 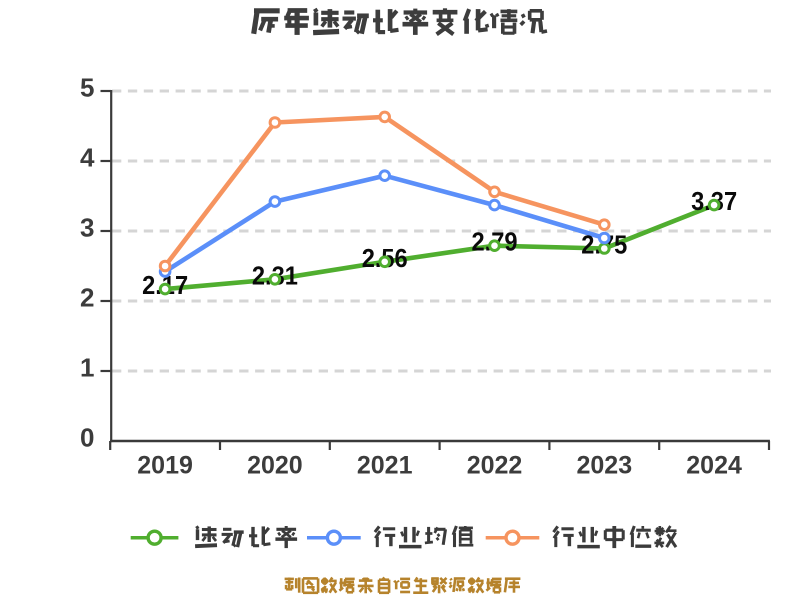 I want to click on svg-text: 0, so click(x=87, y=438).